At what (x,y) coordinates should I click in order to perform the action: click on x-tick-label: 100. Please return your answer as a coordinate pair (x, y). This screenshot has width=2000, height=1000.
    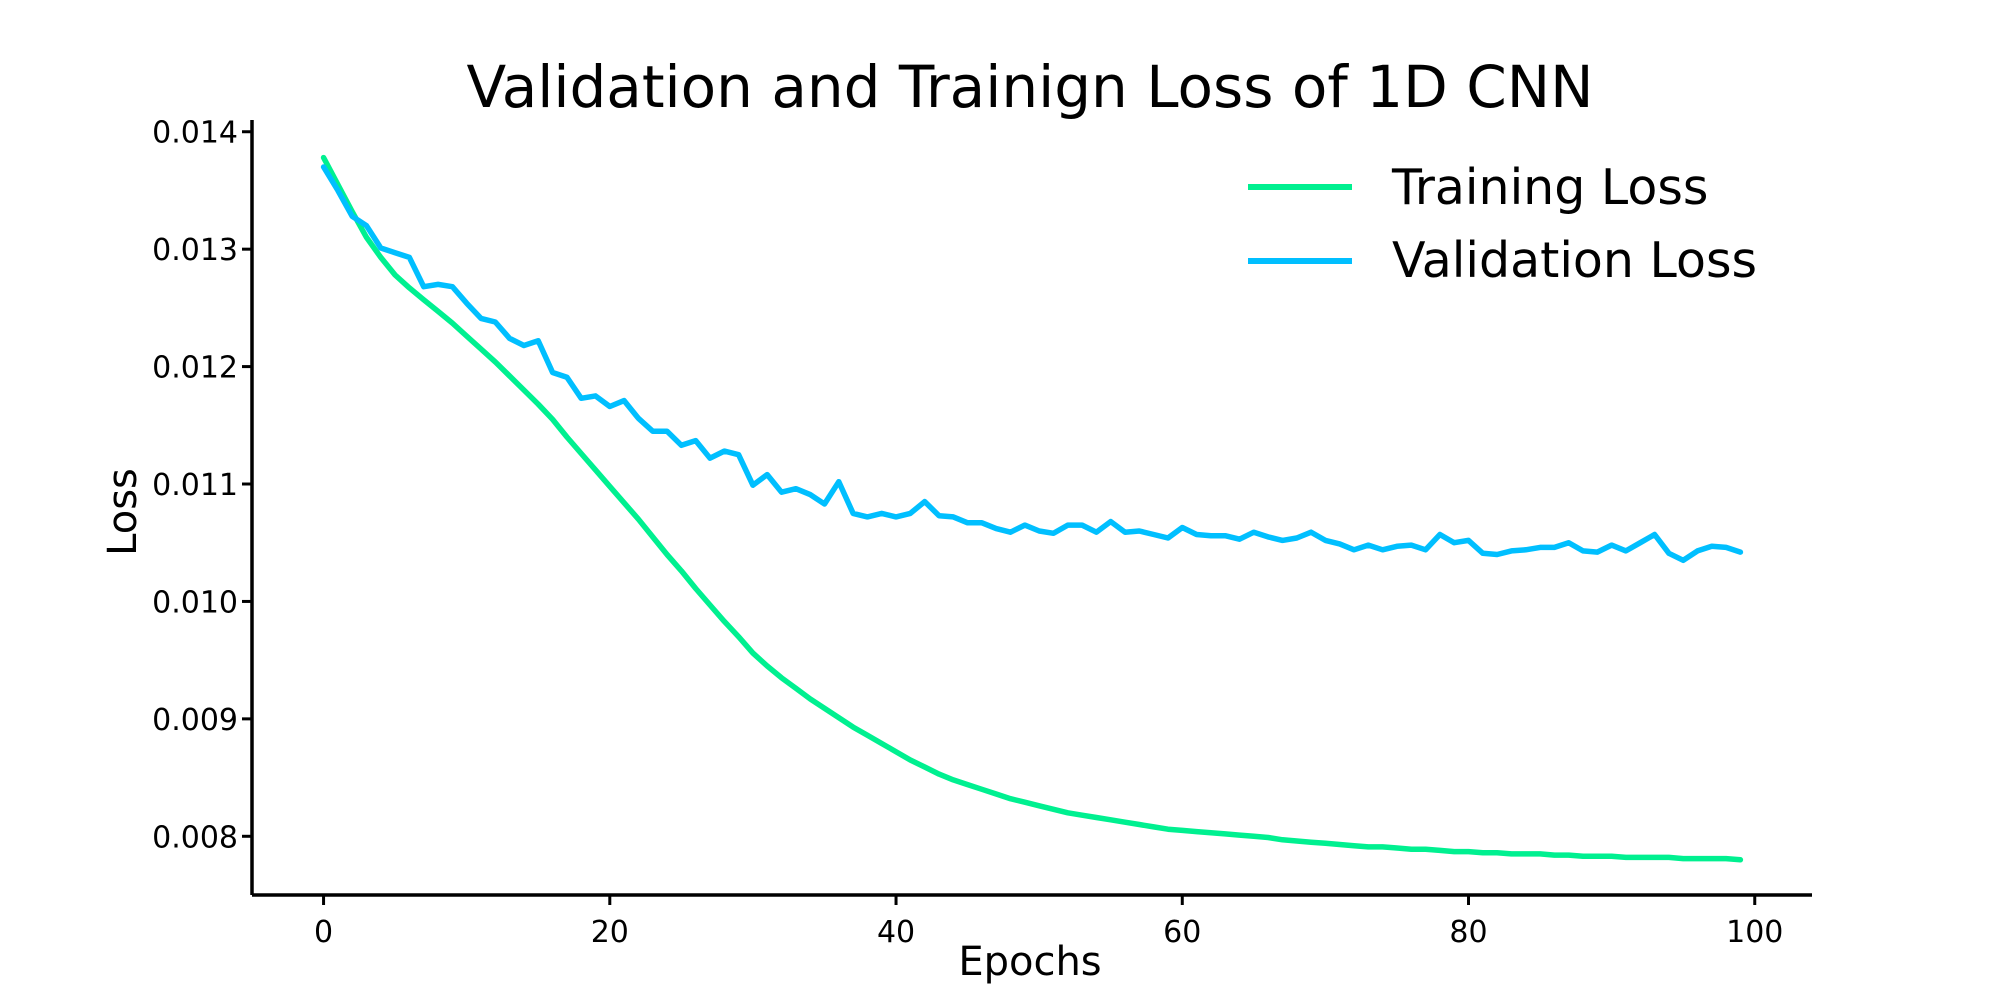
    Looking at the image, I should click on (1754, 932).